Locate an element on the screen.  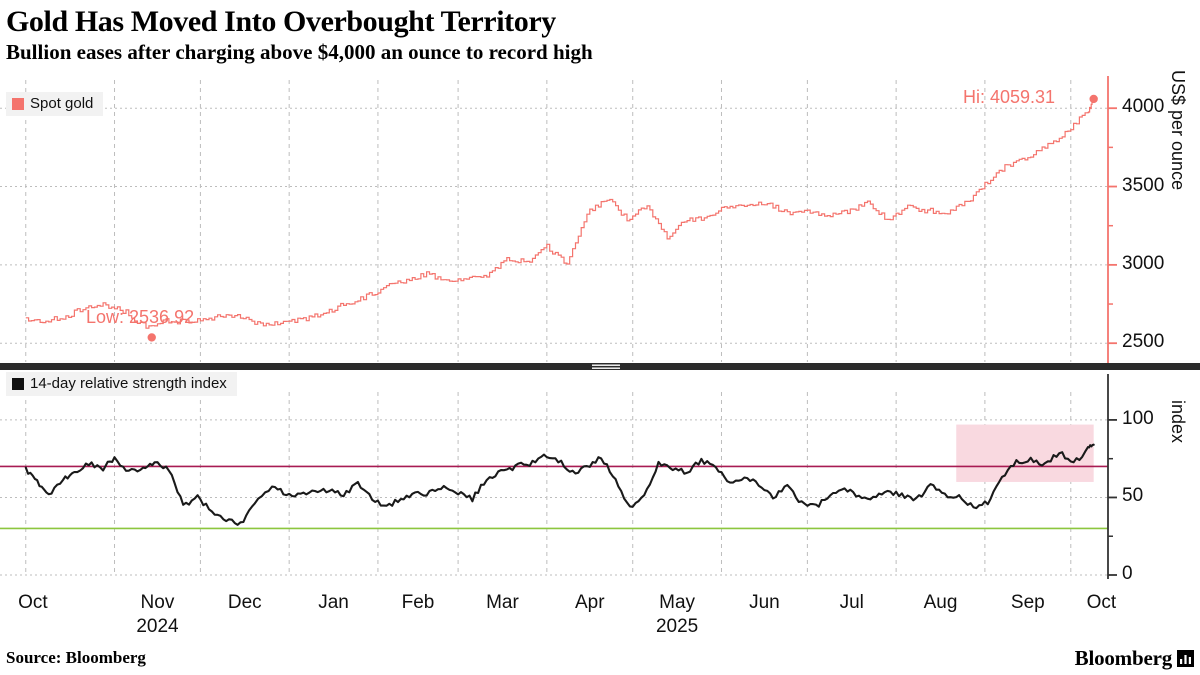
legend-label: 14-day relative strength index is located at coordinates (128, 383).